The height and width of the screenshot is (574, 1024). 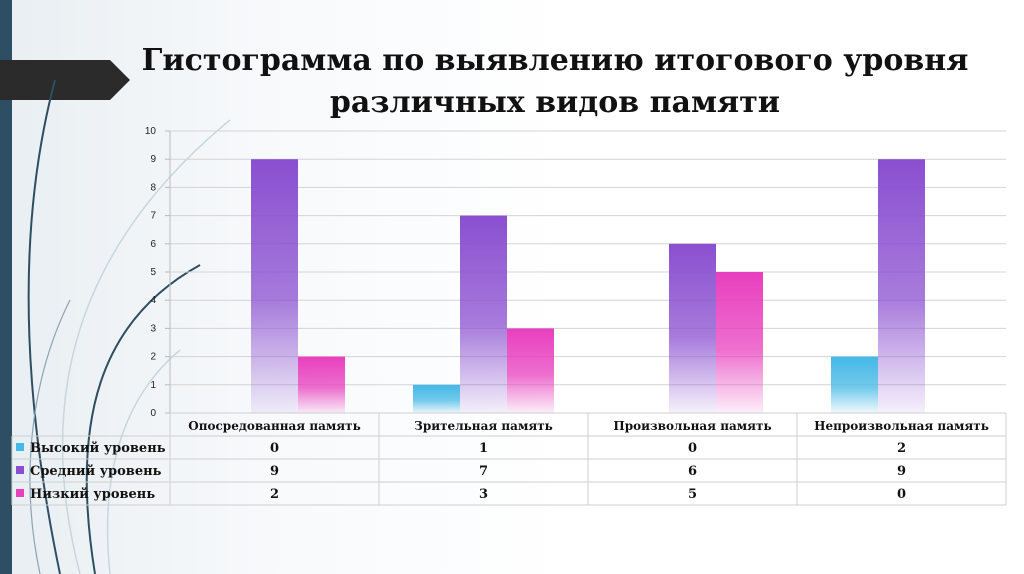 I want to click on table-value: 1, so click(x=483, y=448).